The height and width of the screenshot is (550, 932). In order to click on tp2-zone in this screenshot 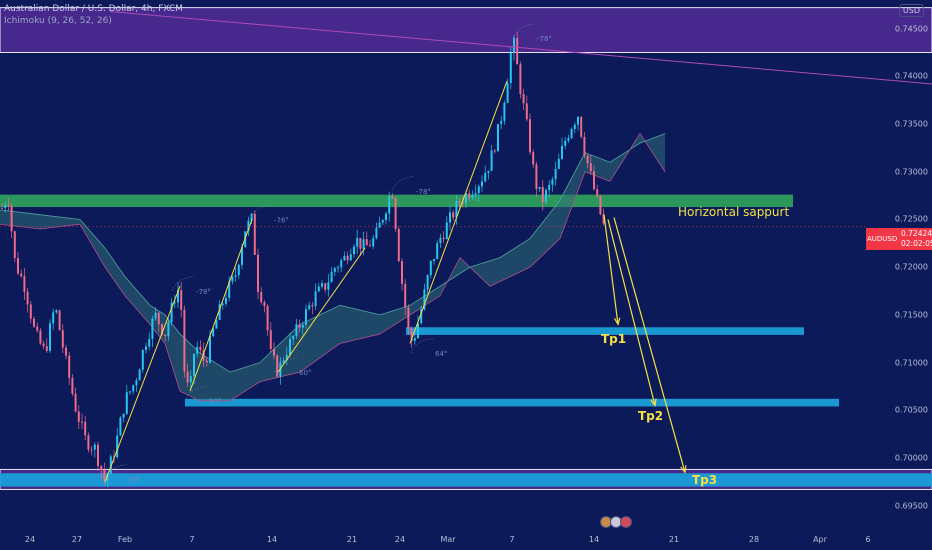, I will do `click(512, 402)`.